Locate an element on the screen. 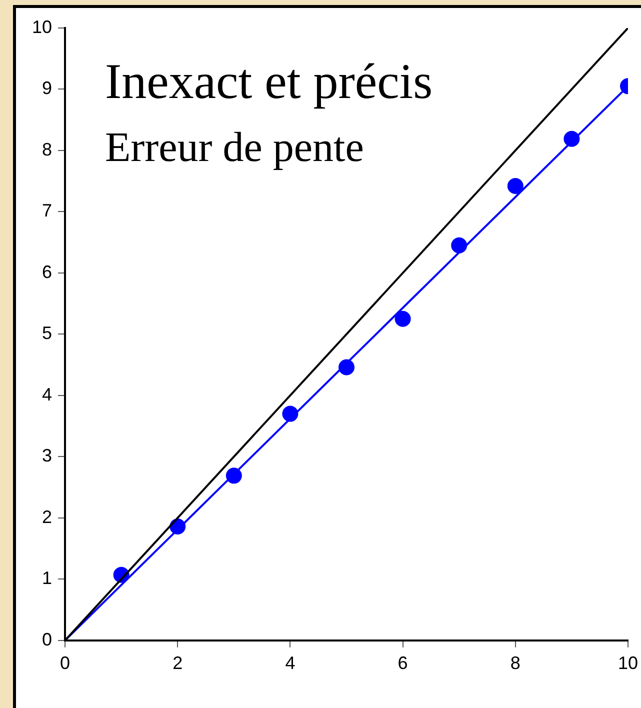  y-tick-label: 7 is located at coordinates (47, 210).